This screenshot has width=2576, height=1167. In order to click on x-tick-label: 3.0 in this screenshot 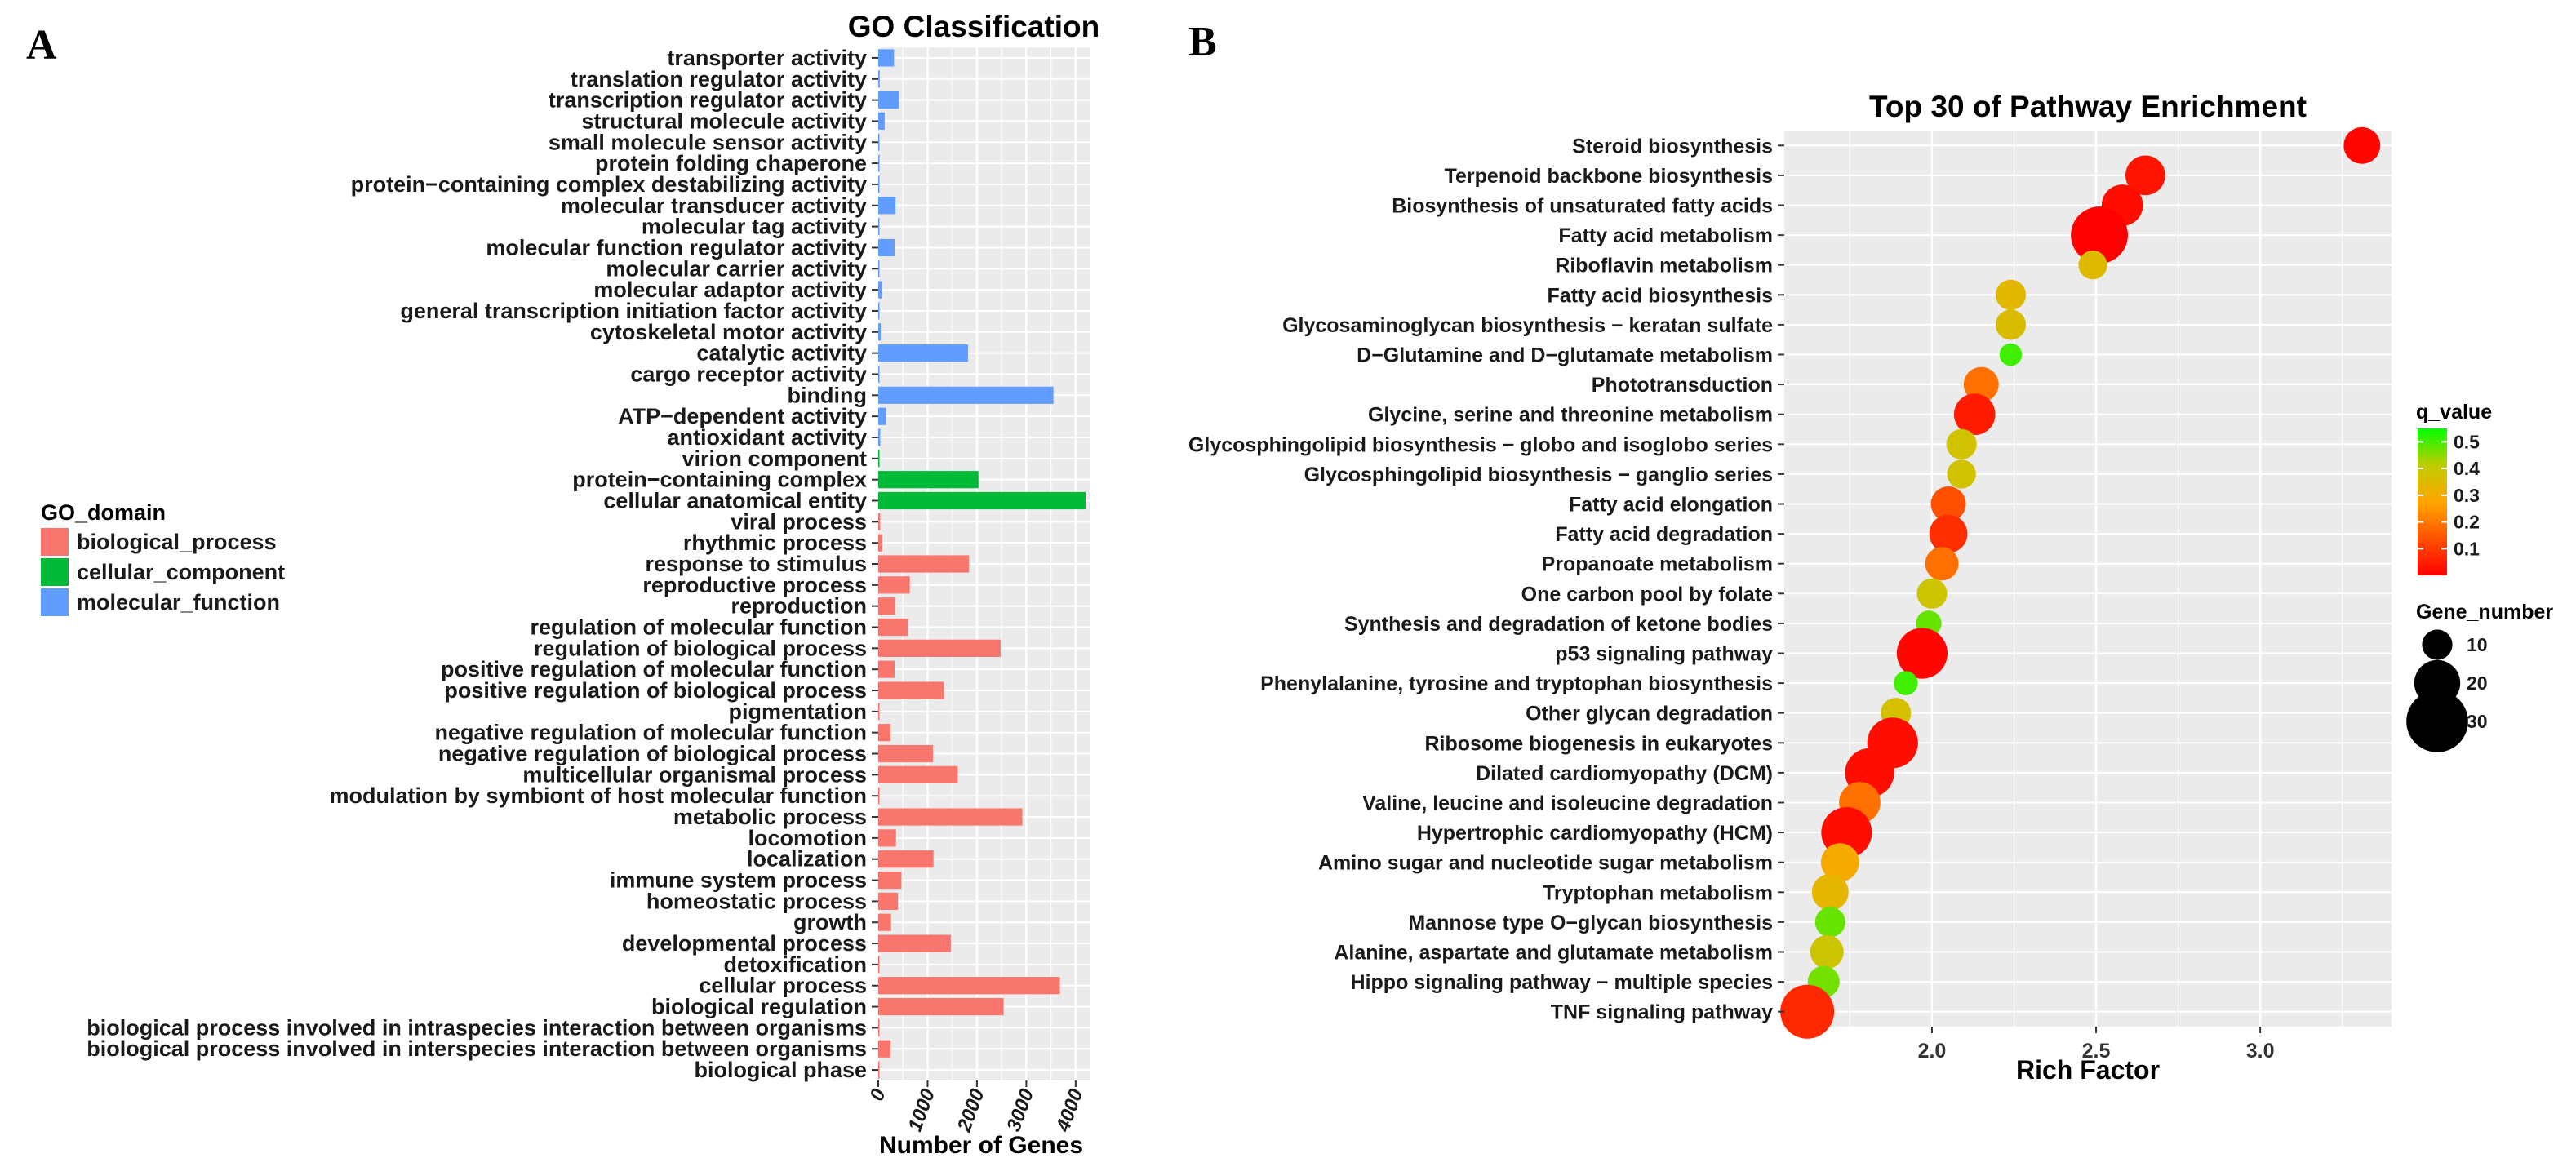, I will do `click(2260, 1051)`.